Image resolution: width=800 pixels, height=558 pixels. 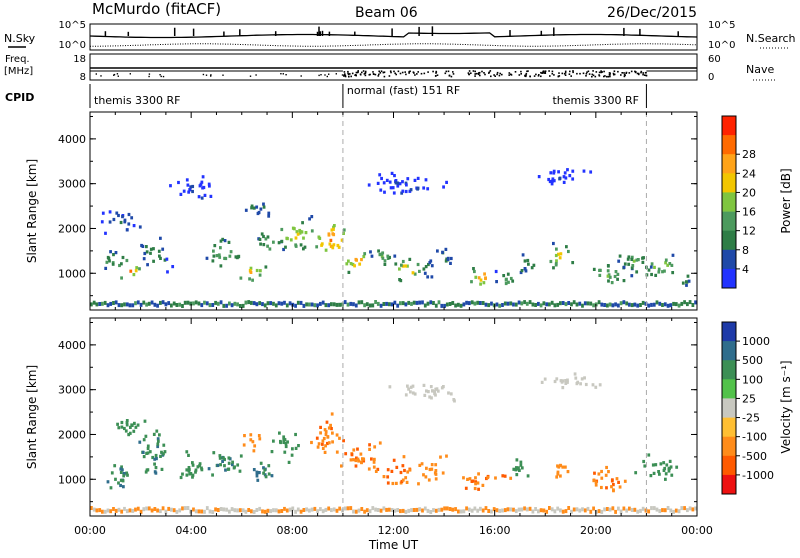 What do you see at coordinates (72, 273) in the screenshot?
I see `y-tick-label: 1000` at bounding box center [72, 273].